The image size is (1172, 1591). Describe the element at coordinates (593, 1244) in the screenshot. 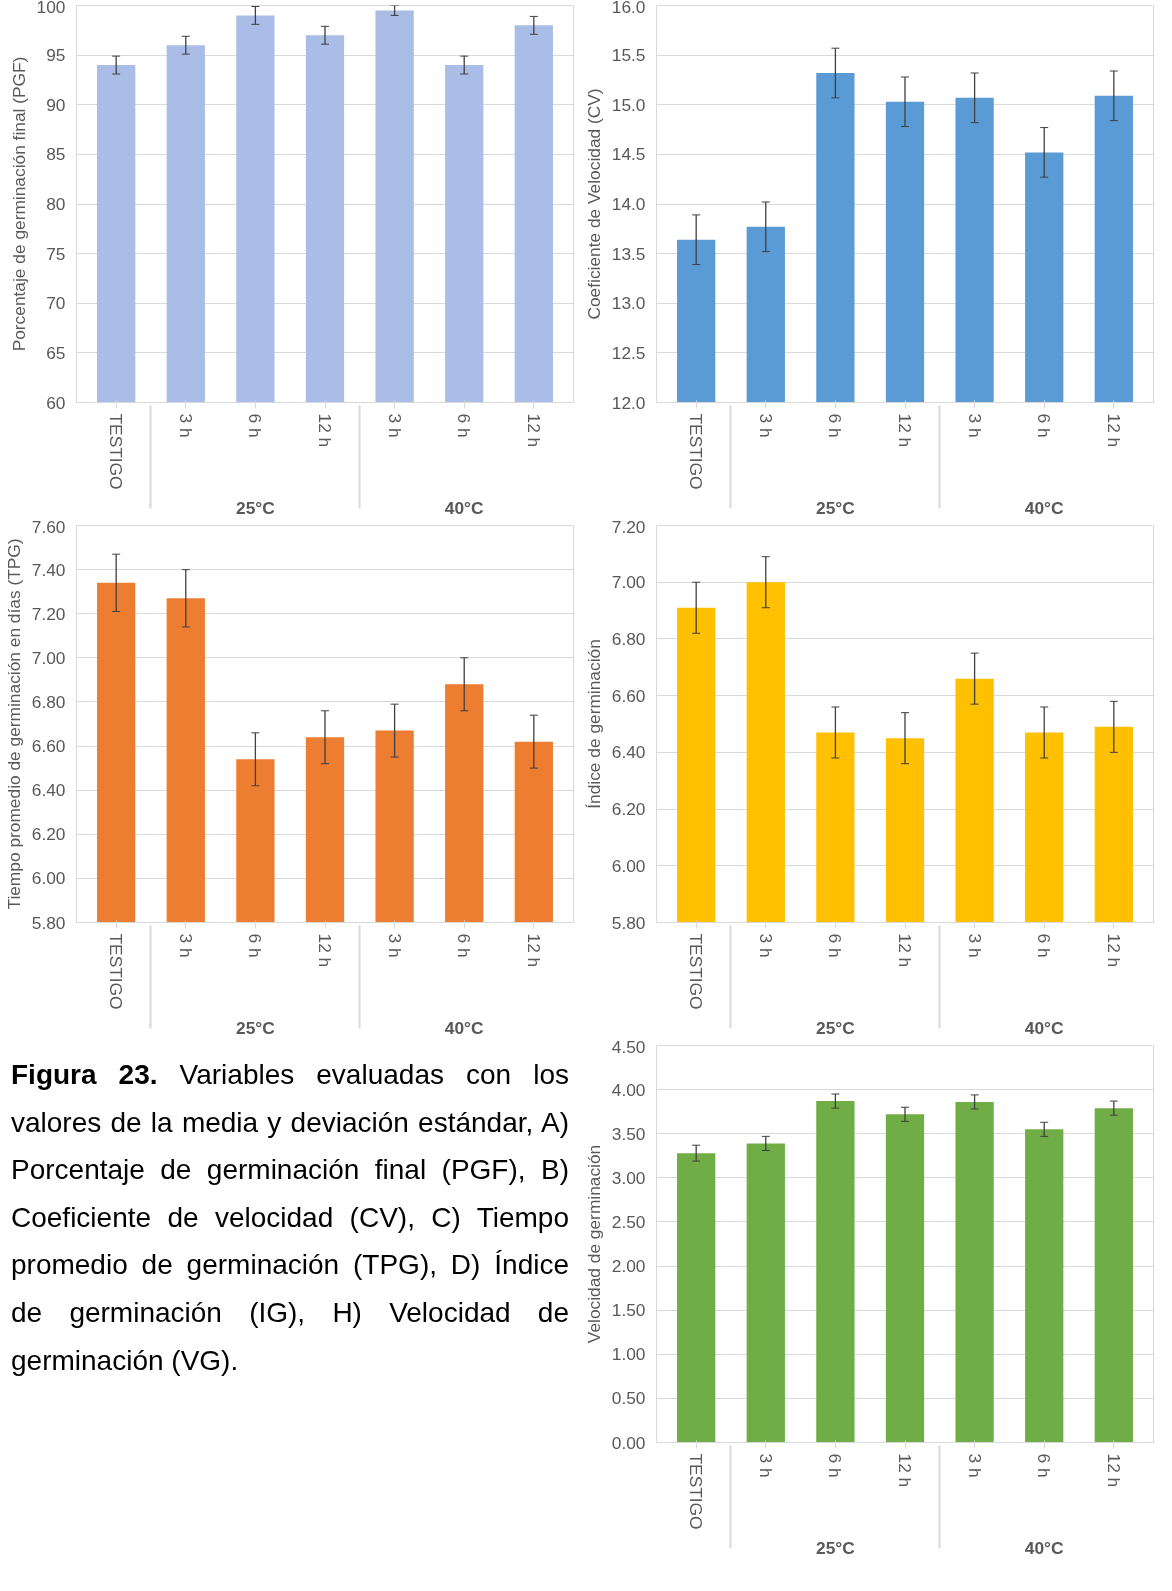

I see `y-axis-title: Velocidad de germinación` at that location.